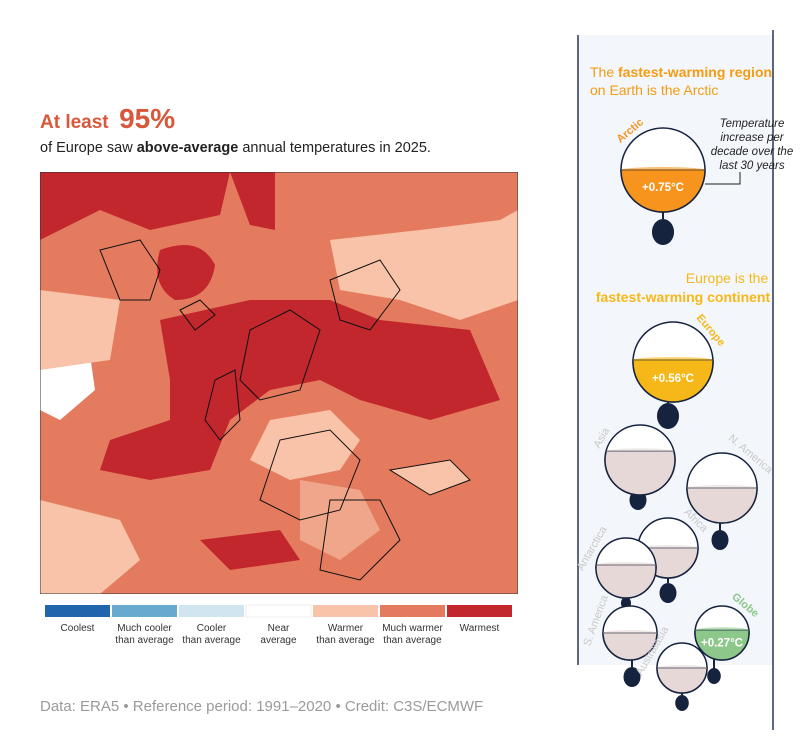  What do you see at coordinates (212, 628) in the screenshot?
I see `legend-label: Cooler` at bounding box center [212, 628].